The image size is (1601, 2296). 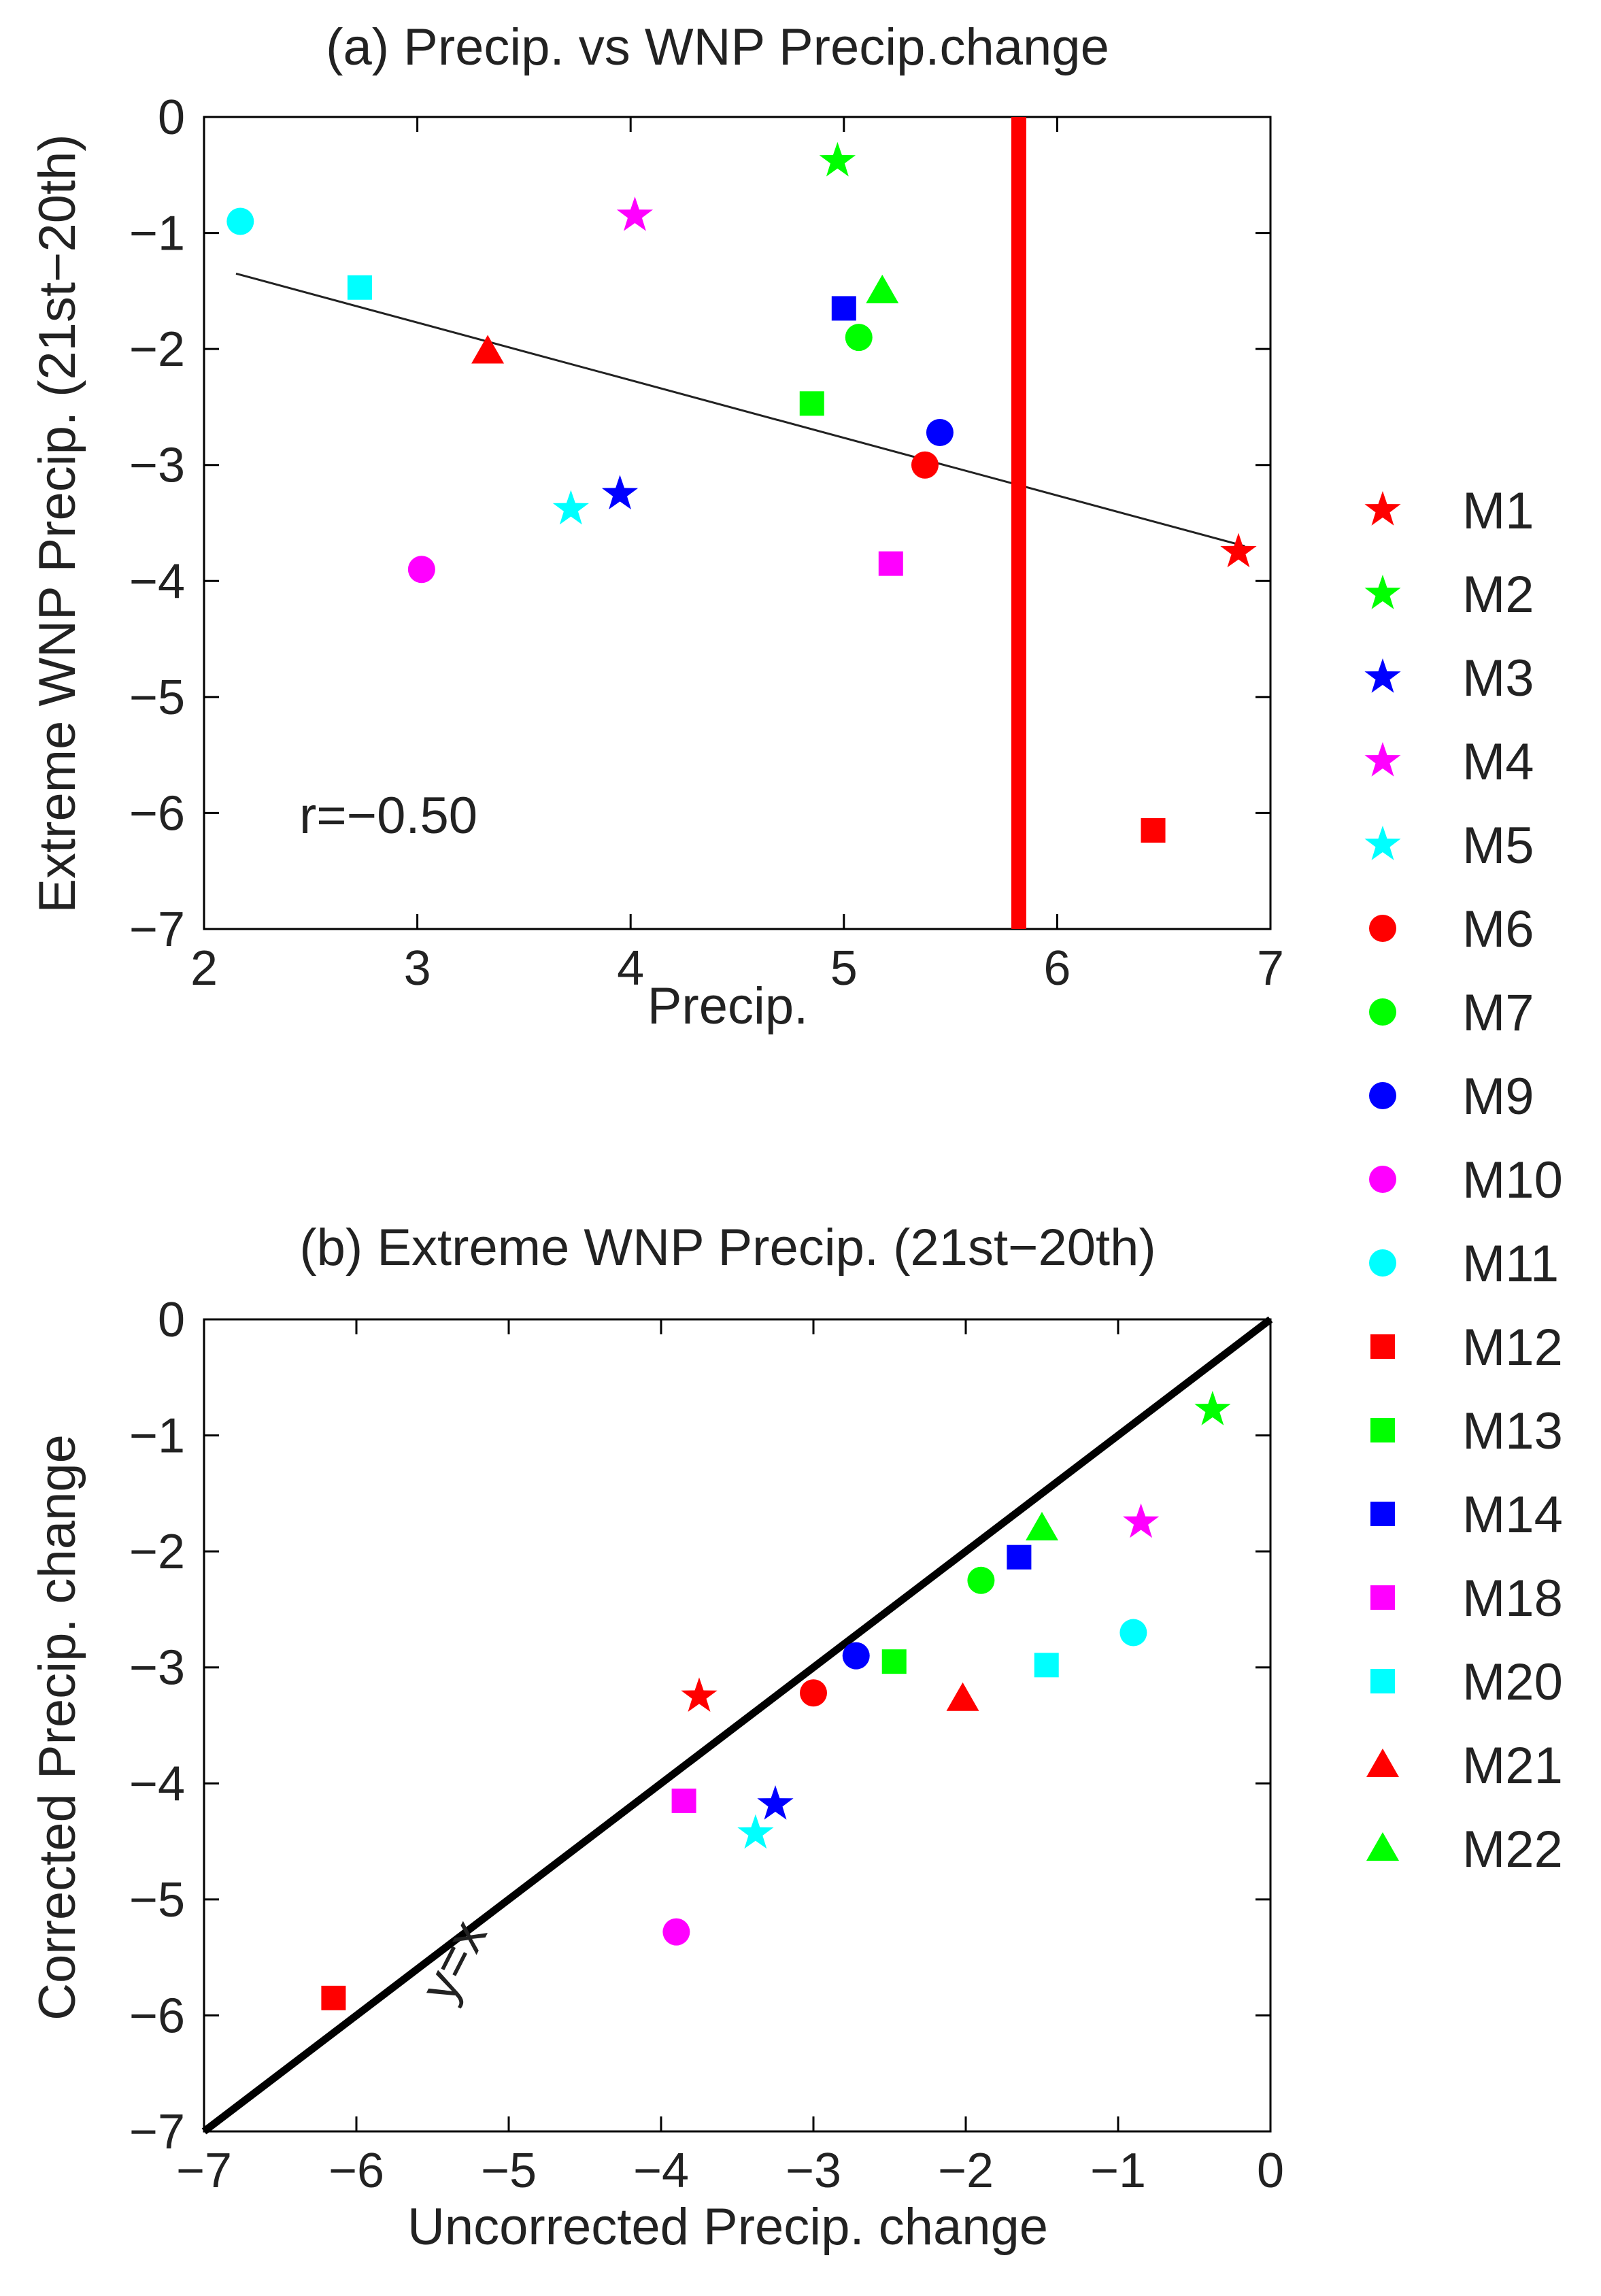 I want to click on legend-label-m9: M9, so click(x=1498, y=1097).